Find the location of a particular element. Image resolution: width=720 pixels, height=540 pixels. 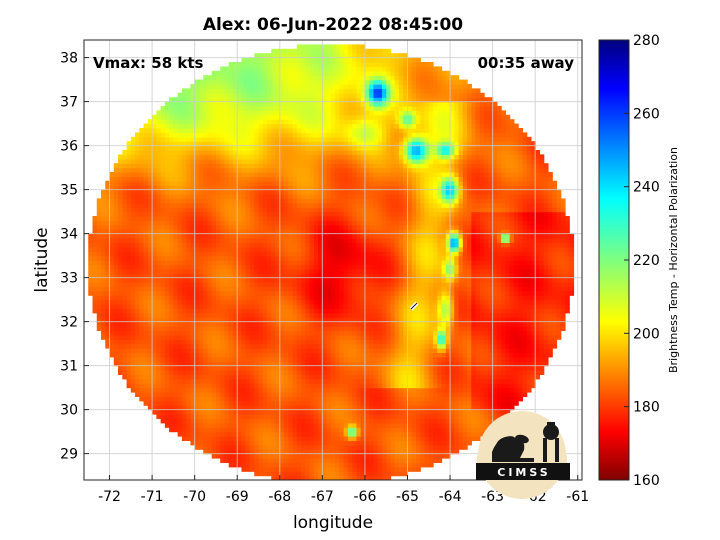

y-tick-label: 30 is located at coordinates (69, 411).